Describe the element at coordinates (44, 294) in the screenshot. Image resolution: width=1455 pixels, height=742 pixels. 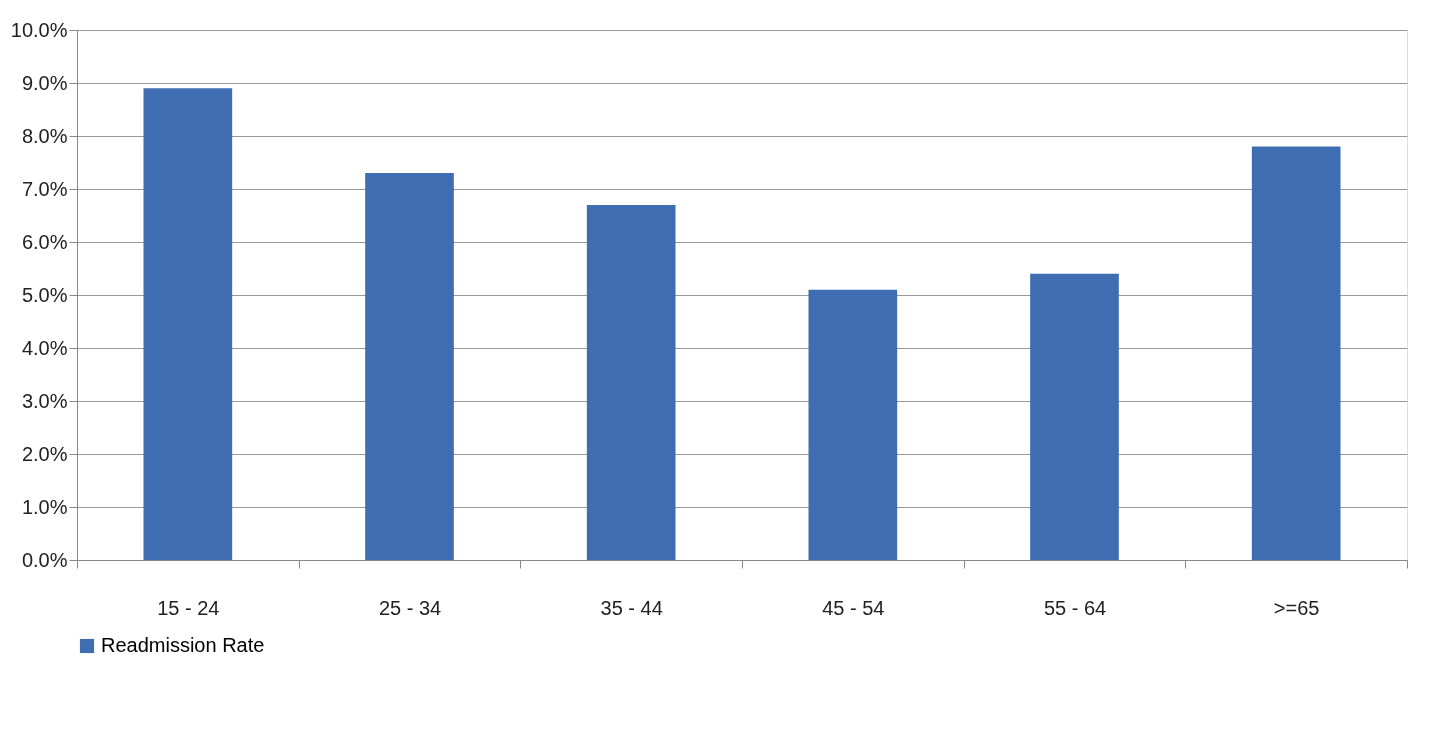
I see `y-tick-label: 5.0%` at that location.